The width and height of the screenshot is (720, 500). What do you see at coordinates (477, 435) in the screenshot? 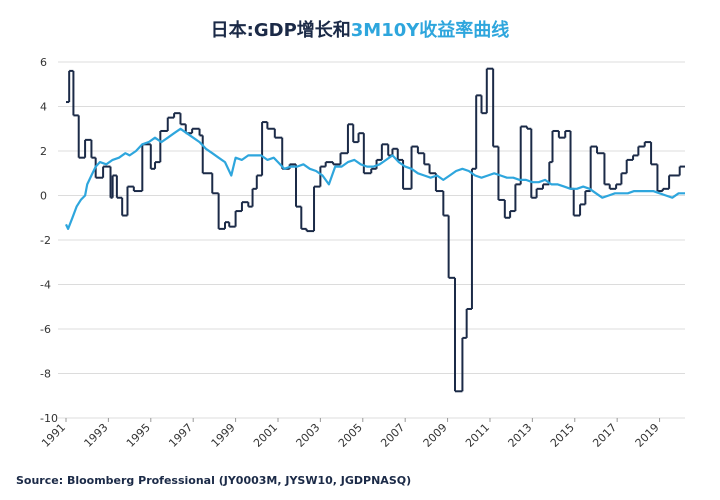
I see `x-tick-label: 2011` at bounding box center [477, 435].